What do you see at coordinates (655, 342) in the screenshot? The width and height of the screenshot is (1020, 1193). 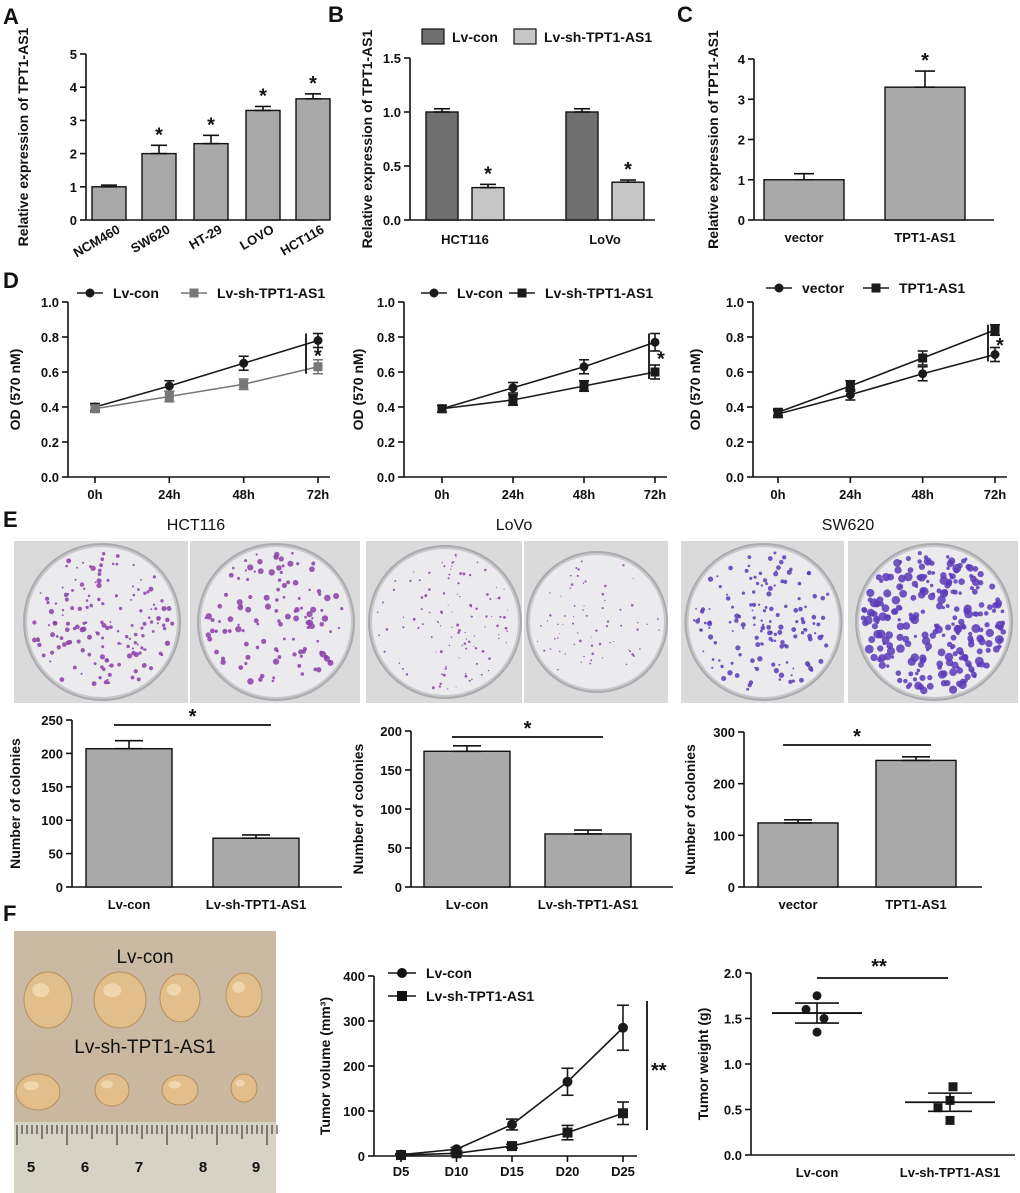 I see `chart-d2-marker-circle` at bounding box center [655, 342].